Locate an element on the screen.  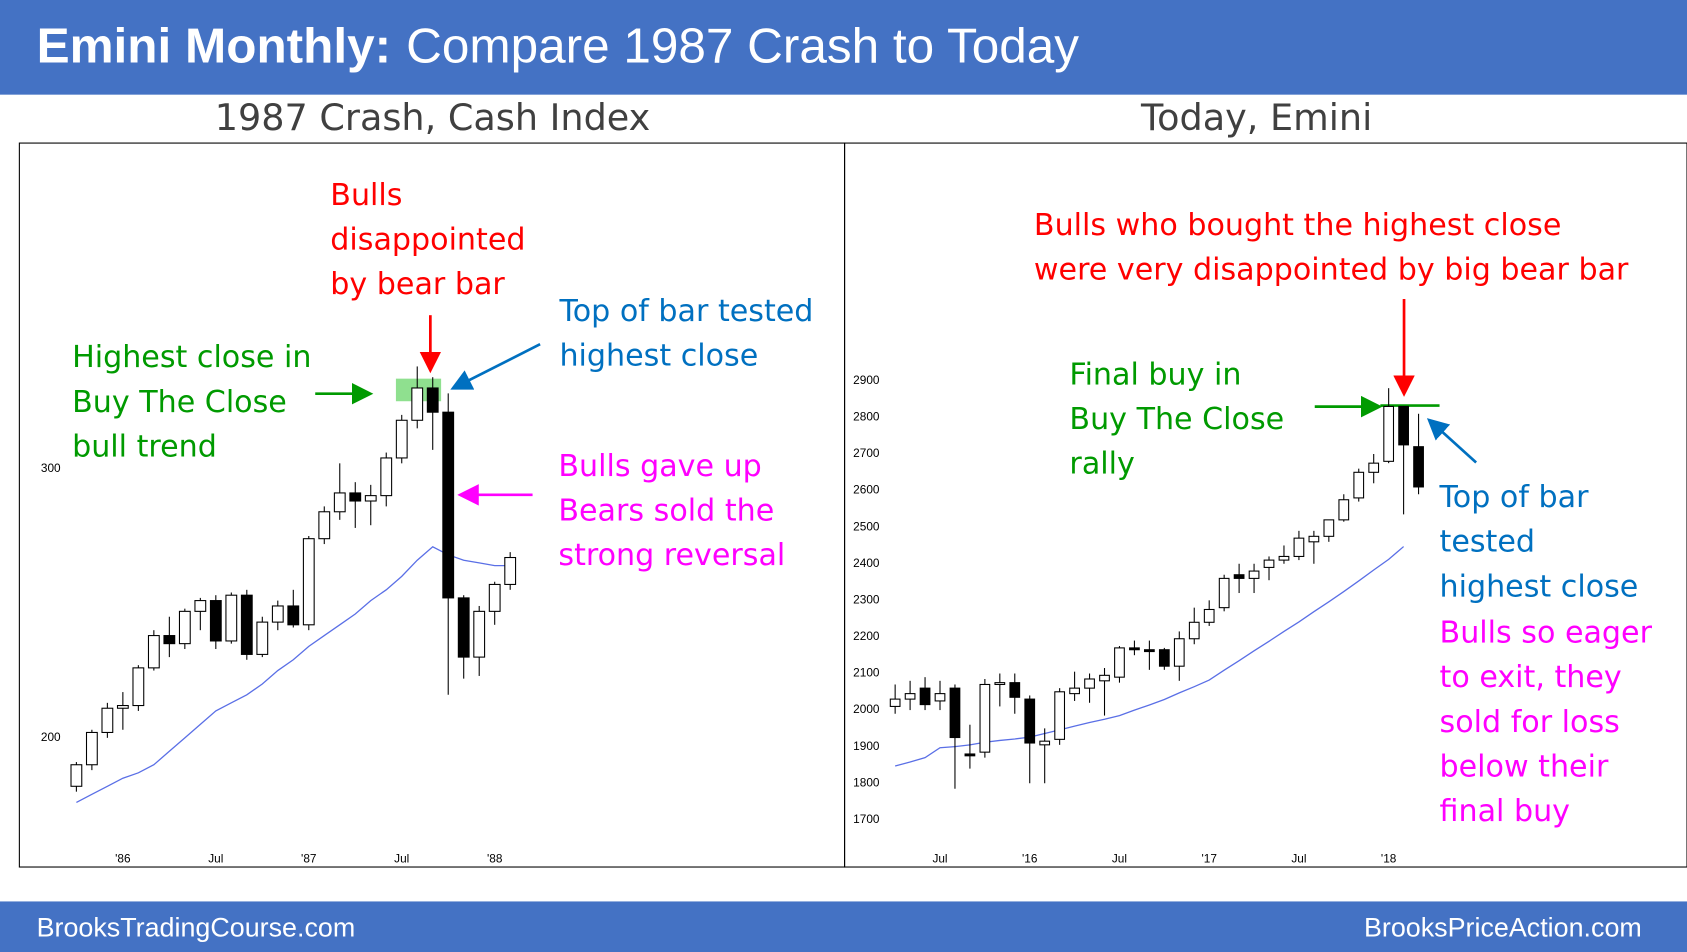
annotation-line: Top of bar tested is located at coordinates (685, 310).